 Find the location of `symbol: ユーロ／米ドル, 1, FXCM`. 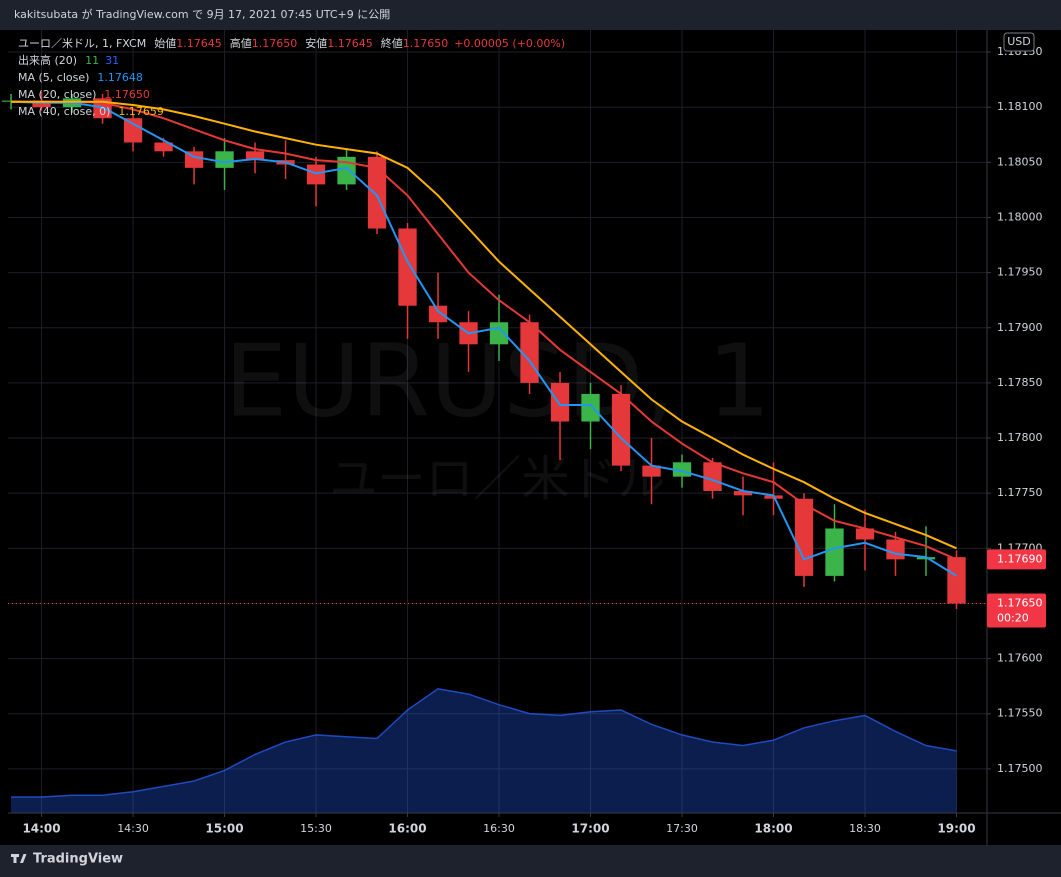

symbol: ユーロ／米ドル, 1, FXCM is located at coordinates (82, 43).